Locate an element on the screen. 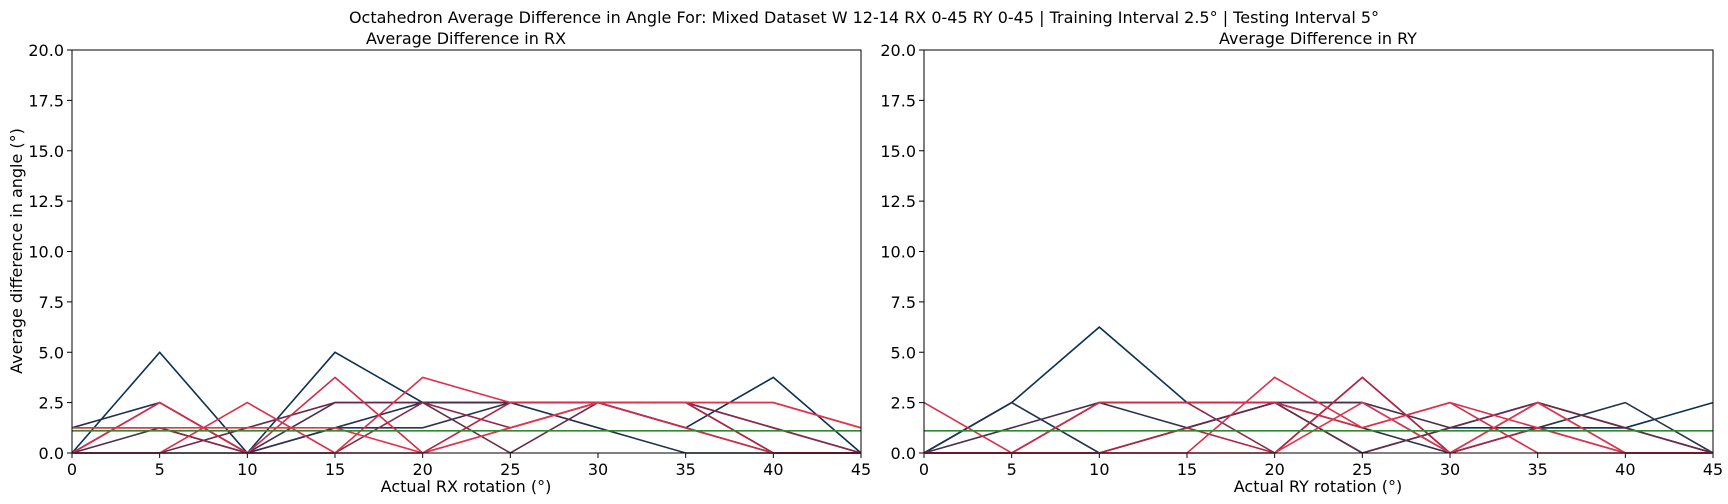 Image resolution: width=1728 pixels, height=504 pixels. rx-y-tick-label: 0.0 is located at coordinates (51, 453).